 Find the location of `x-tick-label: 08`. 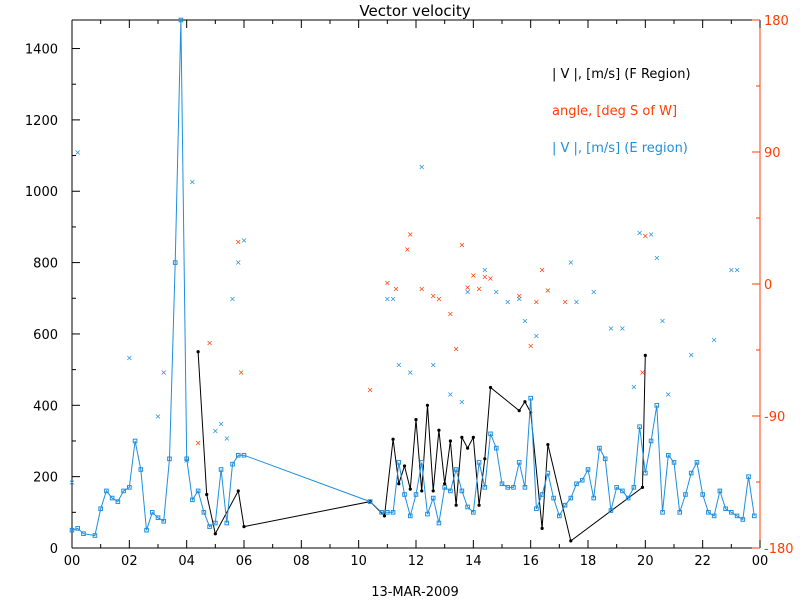

x-tick-label: 08 is located at coordinates (301, 561).